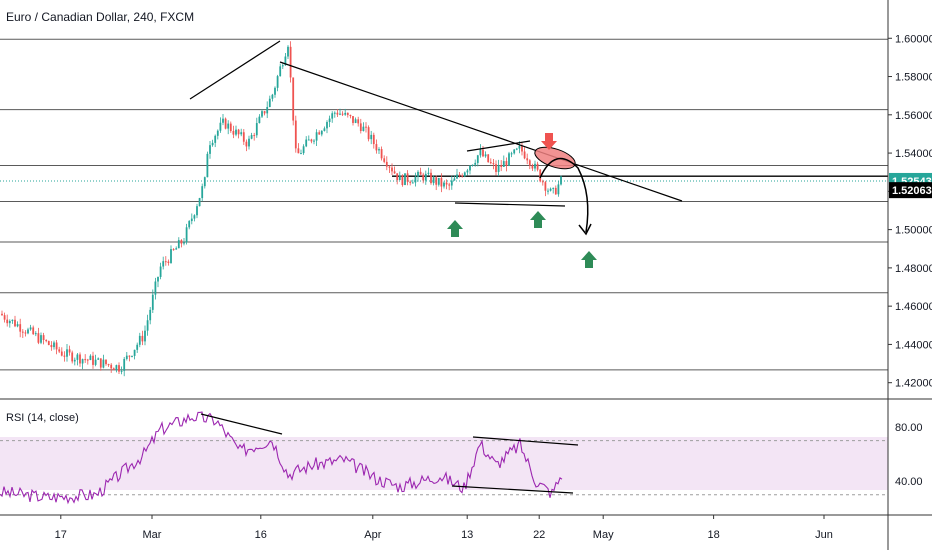  I want to click on time-tick-label: Mar, so click(152, 535).